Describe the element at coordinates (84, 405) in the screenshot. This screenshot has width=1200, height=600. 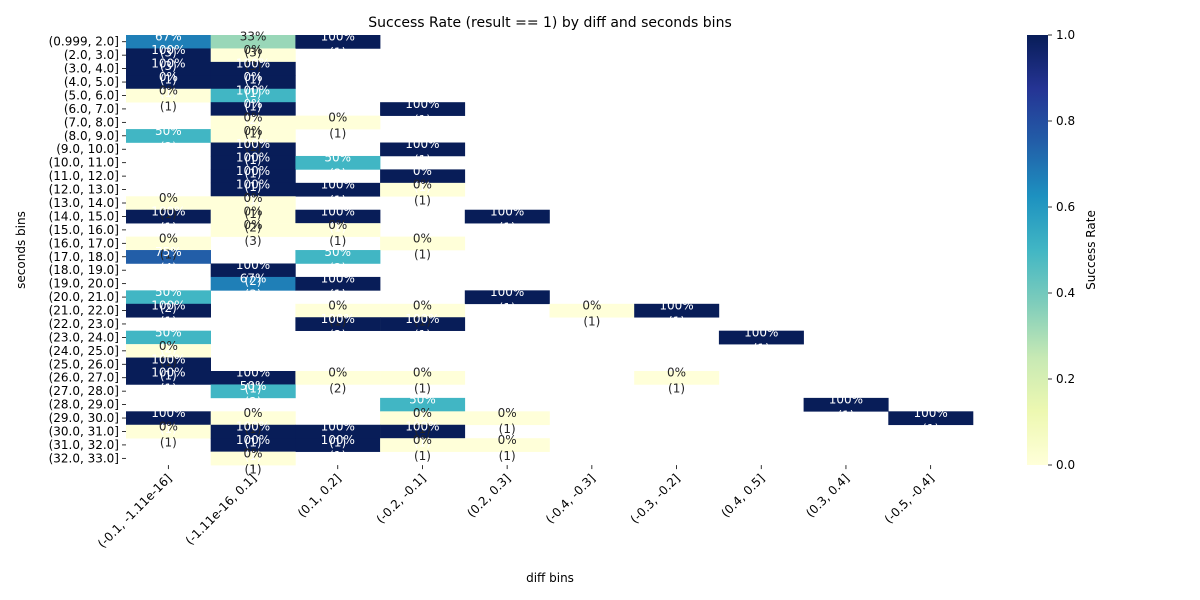
I see `y-tick-label: (28.0, 29.0]` at that location.